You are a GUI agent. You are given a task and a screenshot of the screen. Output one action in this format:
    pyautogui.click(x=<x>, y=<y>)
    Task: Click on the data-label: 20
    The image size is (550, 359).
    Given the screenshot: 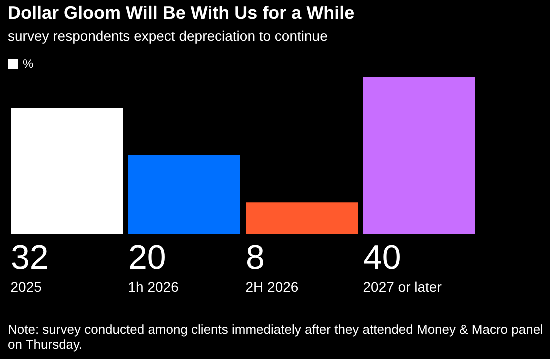 What is the action you would take?
    pyautogui.click(x=147, y=258)
    